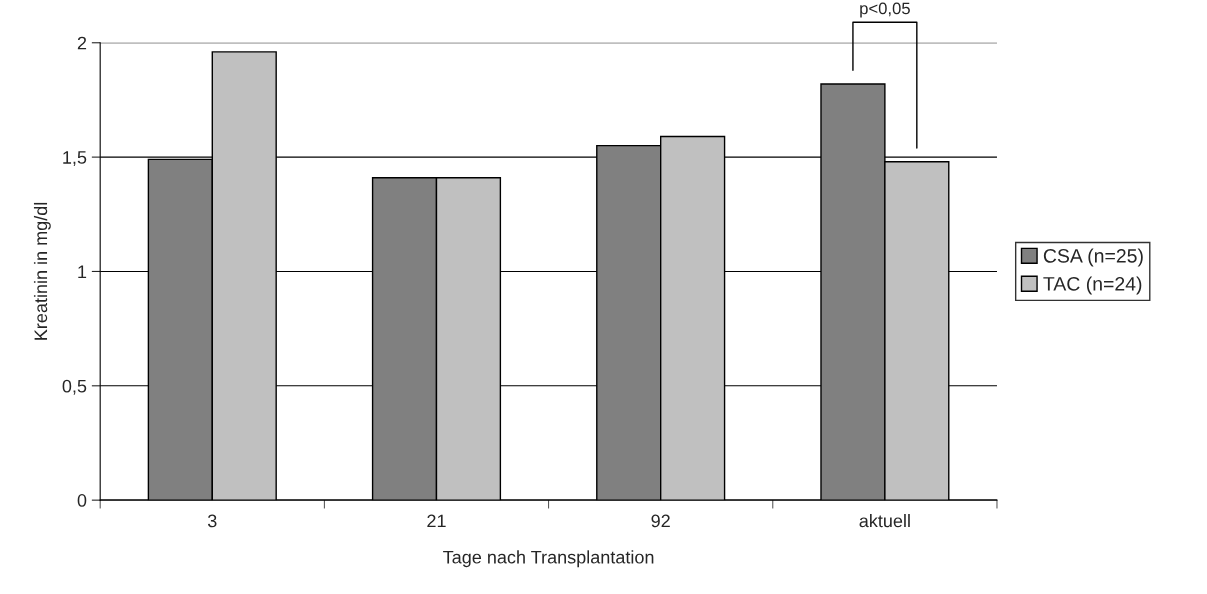  Describe the element at coordinates (436, 521) in the screenshot. I see `x-tick-label: 21` at that location.